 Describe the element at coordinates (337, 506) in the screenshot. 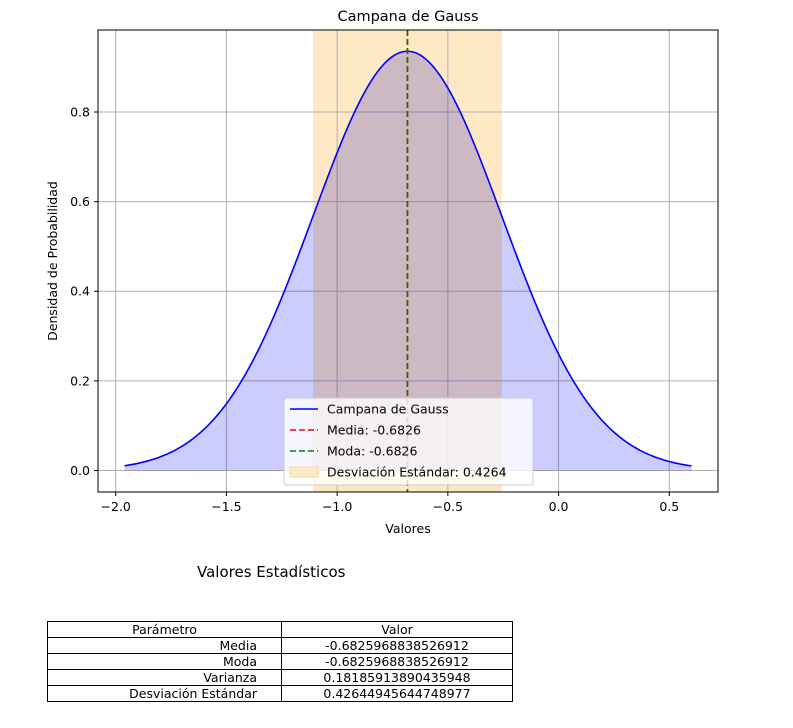

I see `x-tick-label: −1.0` at that location.